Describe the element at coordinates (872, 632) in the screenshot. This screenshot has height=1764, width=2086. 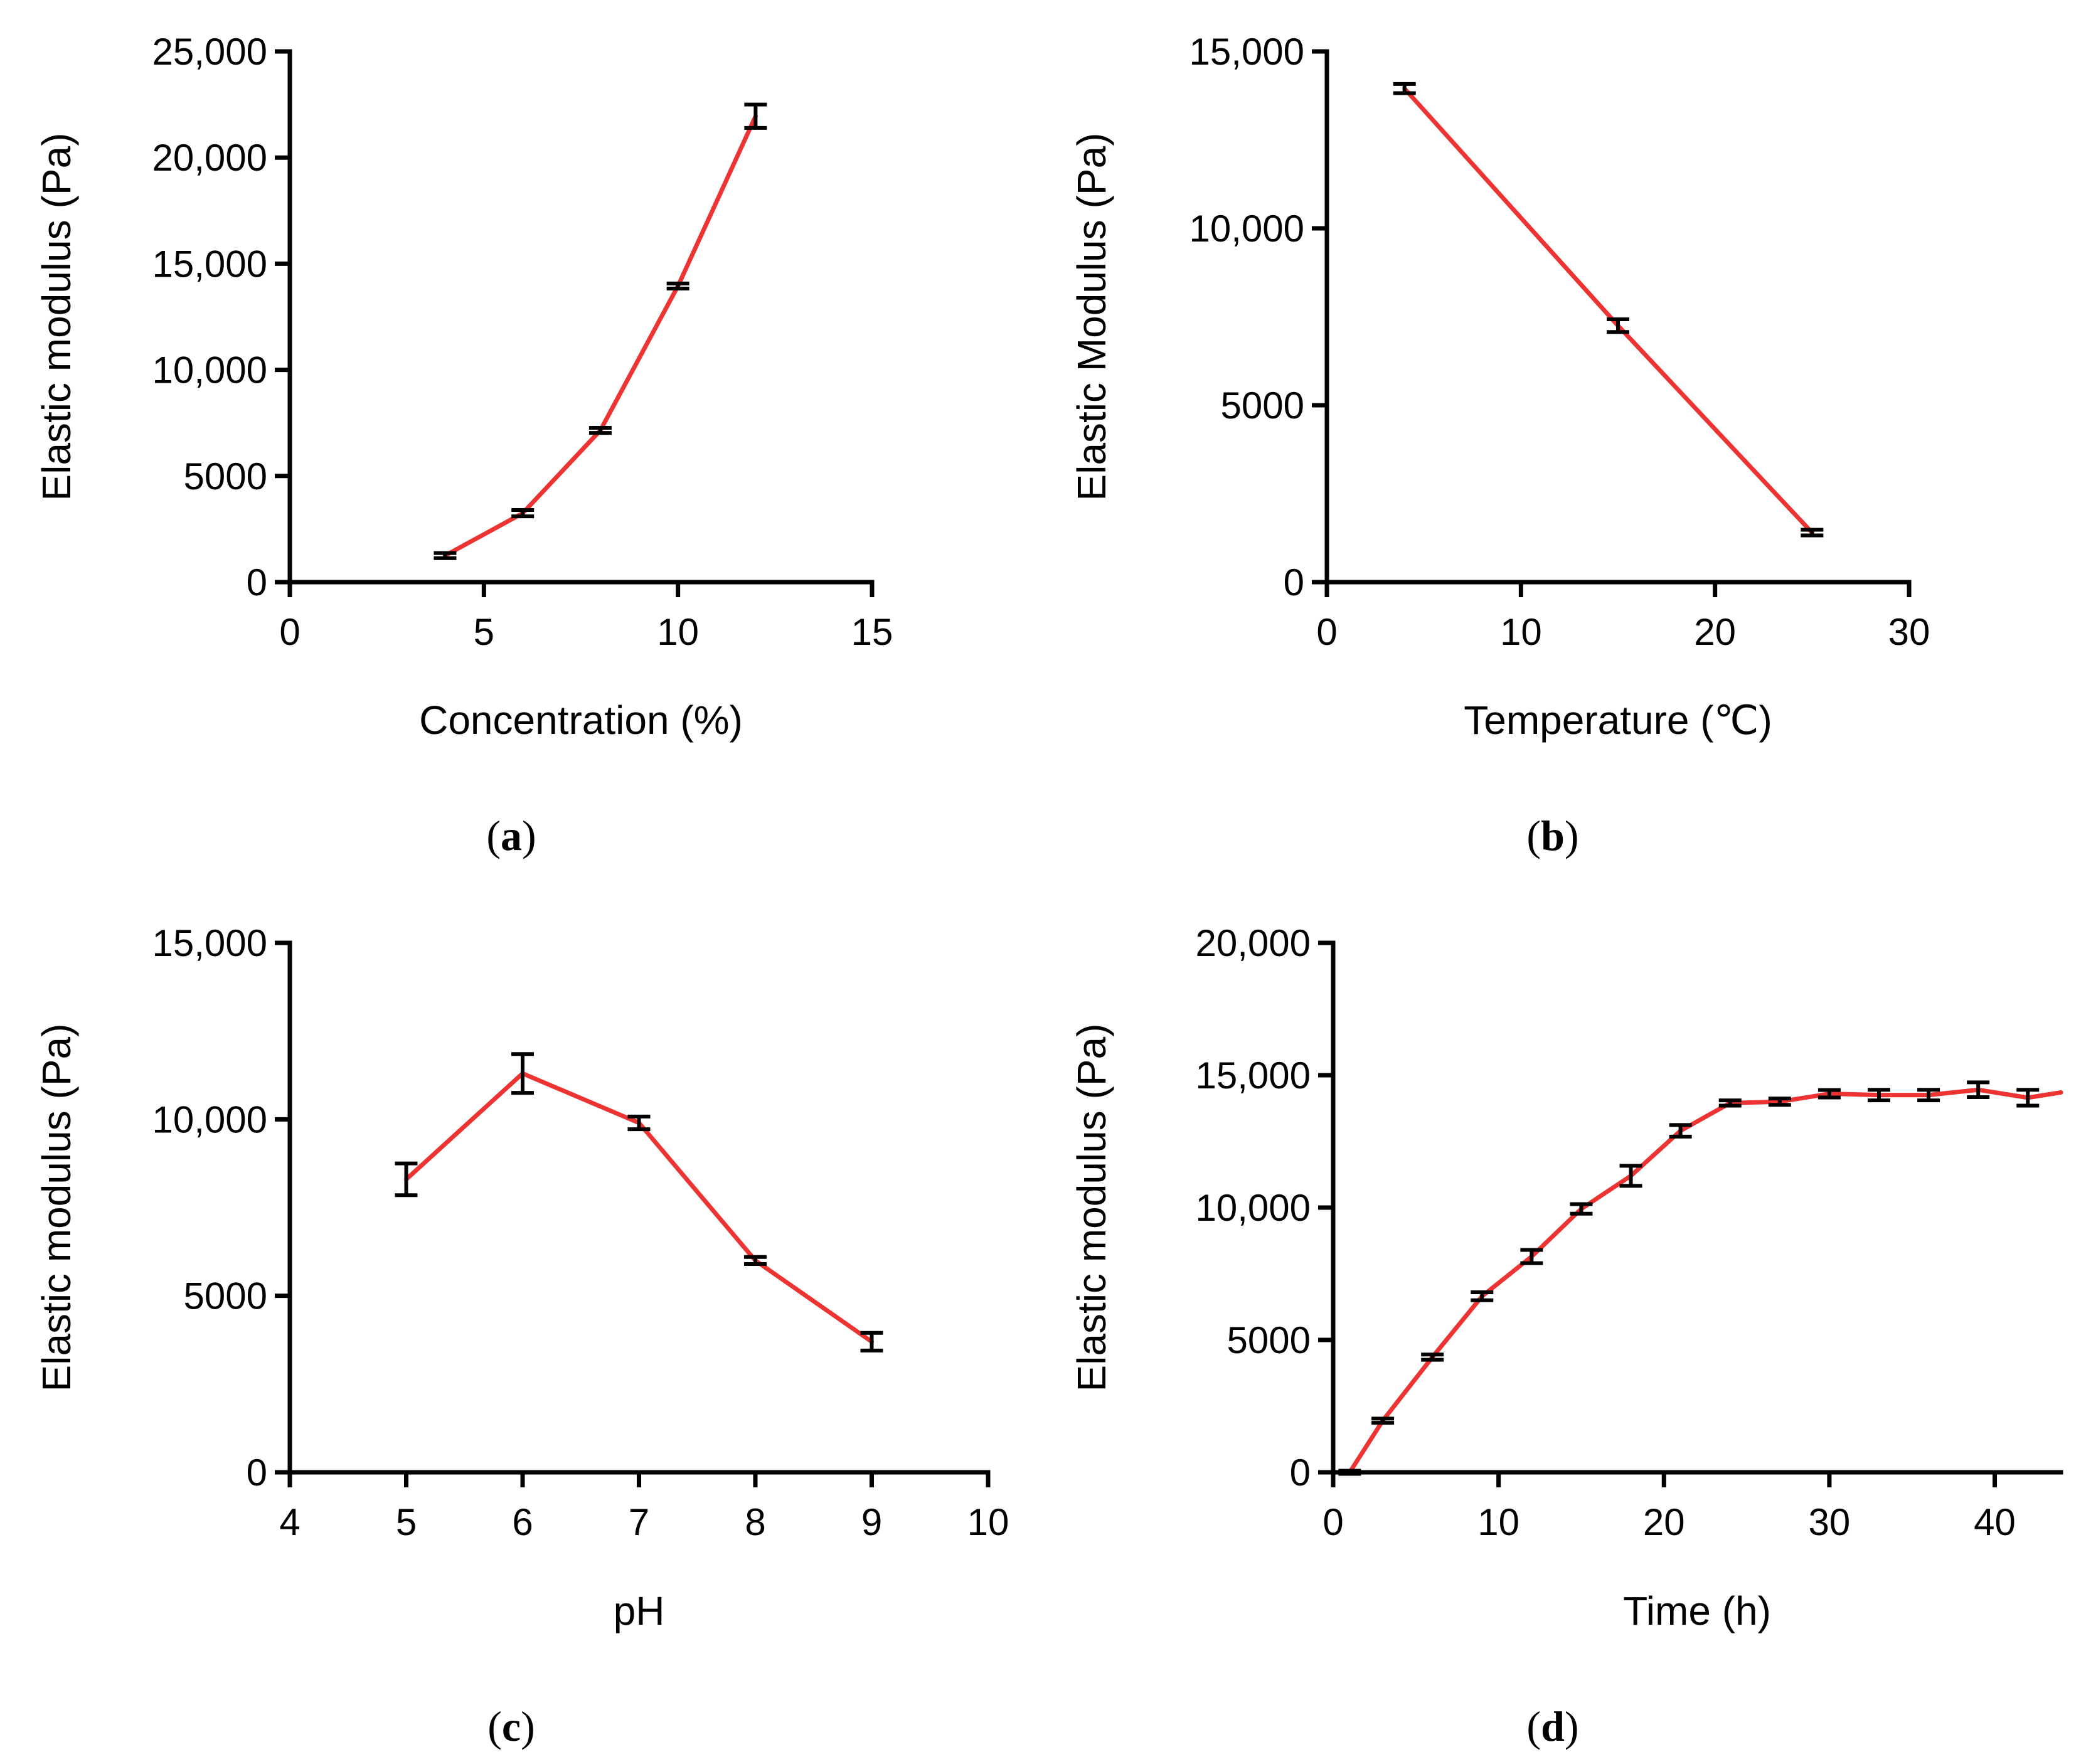
I see `x-tick-label: 15` at that location.